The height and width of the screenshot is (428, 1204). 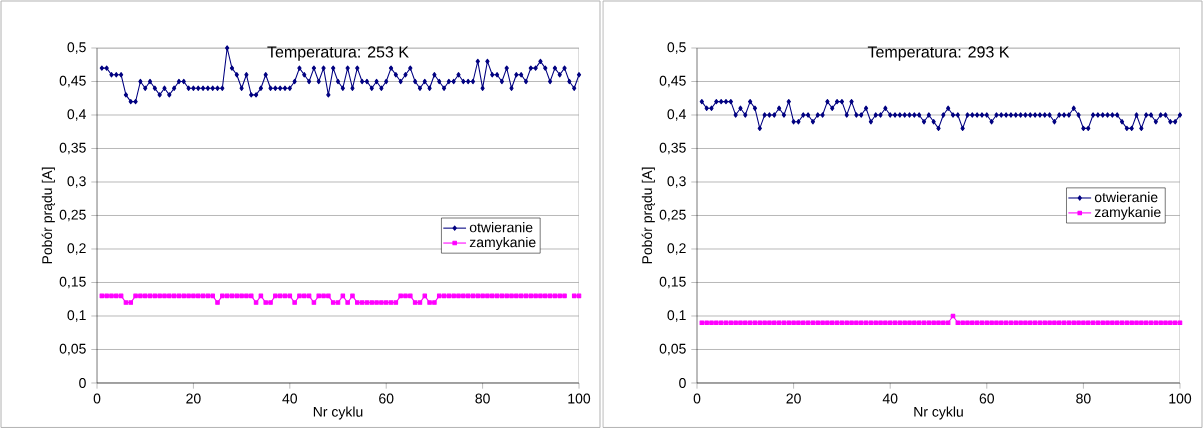 What do you see at coordinates (938, 53) in the screenshot?
I see `chart-title: Temperatura: 293 K` at bounding box center [938, 53].